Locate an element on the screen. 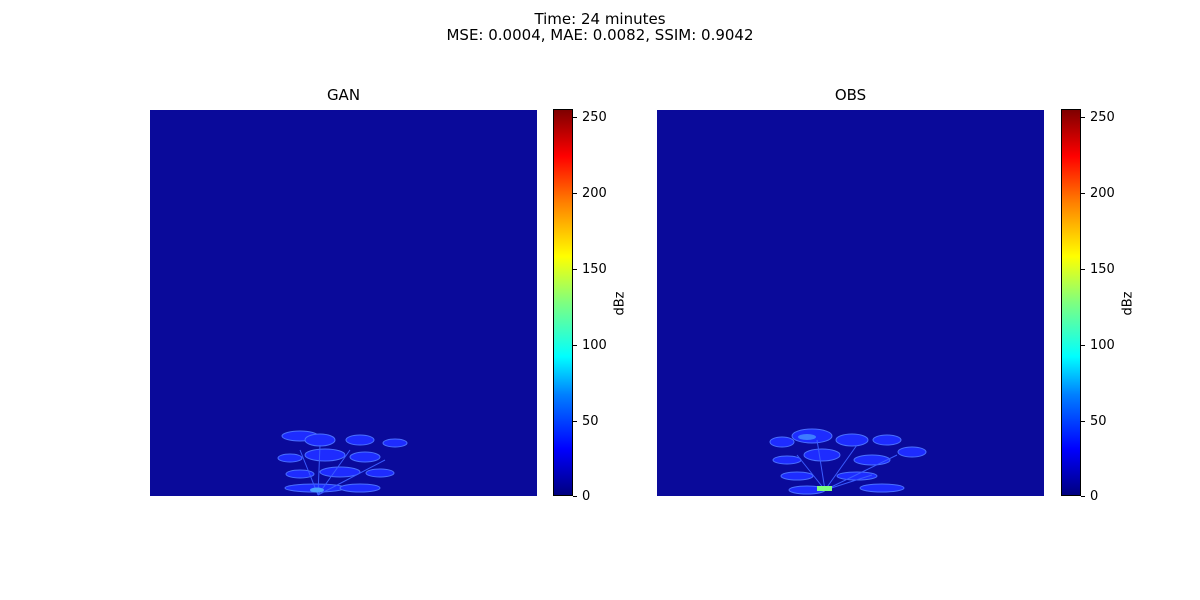 The height and width of the screenshot is (600, 1200). obs-echo-core is located at coordinates (807, 437).